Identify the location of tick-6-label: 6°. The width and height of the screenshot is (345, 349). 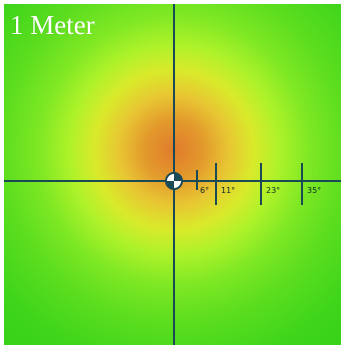
(204, 190).